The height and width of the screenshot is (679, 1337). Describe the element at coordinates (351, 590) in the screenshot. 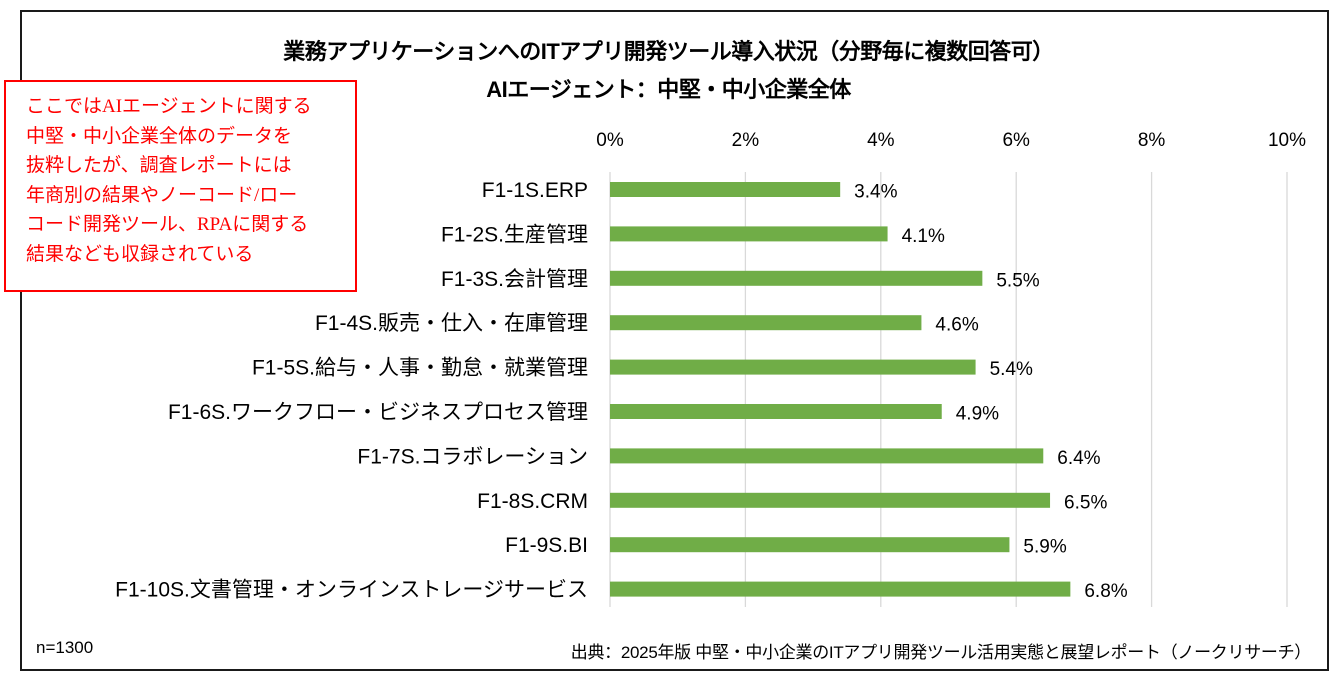

I see `category-label: F1-10S.文書管理・オンラインストレージサービス` at that location.